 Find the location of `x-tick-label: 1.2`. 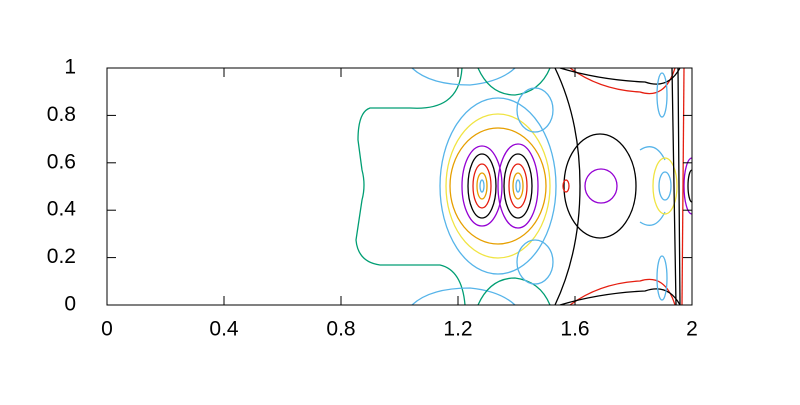

x-tick-label: 1.2 is located at coordinates (457, 329).